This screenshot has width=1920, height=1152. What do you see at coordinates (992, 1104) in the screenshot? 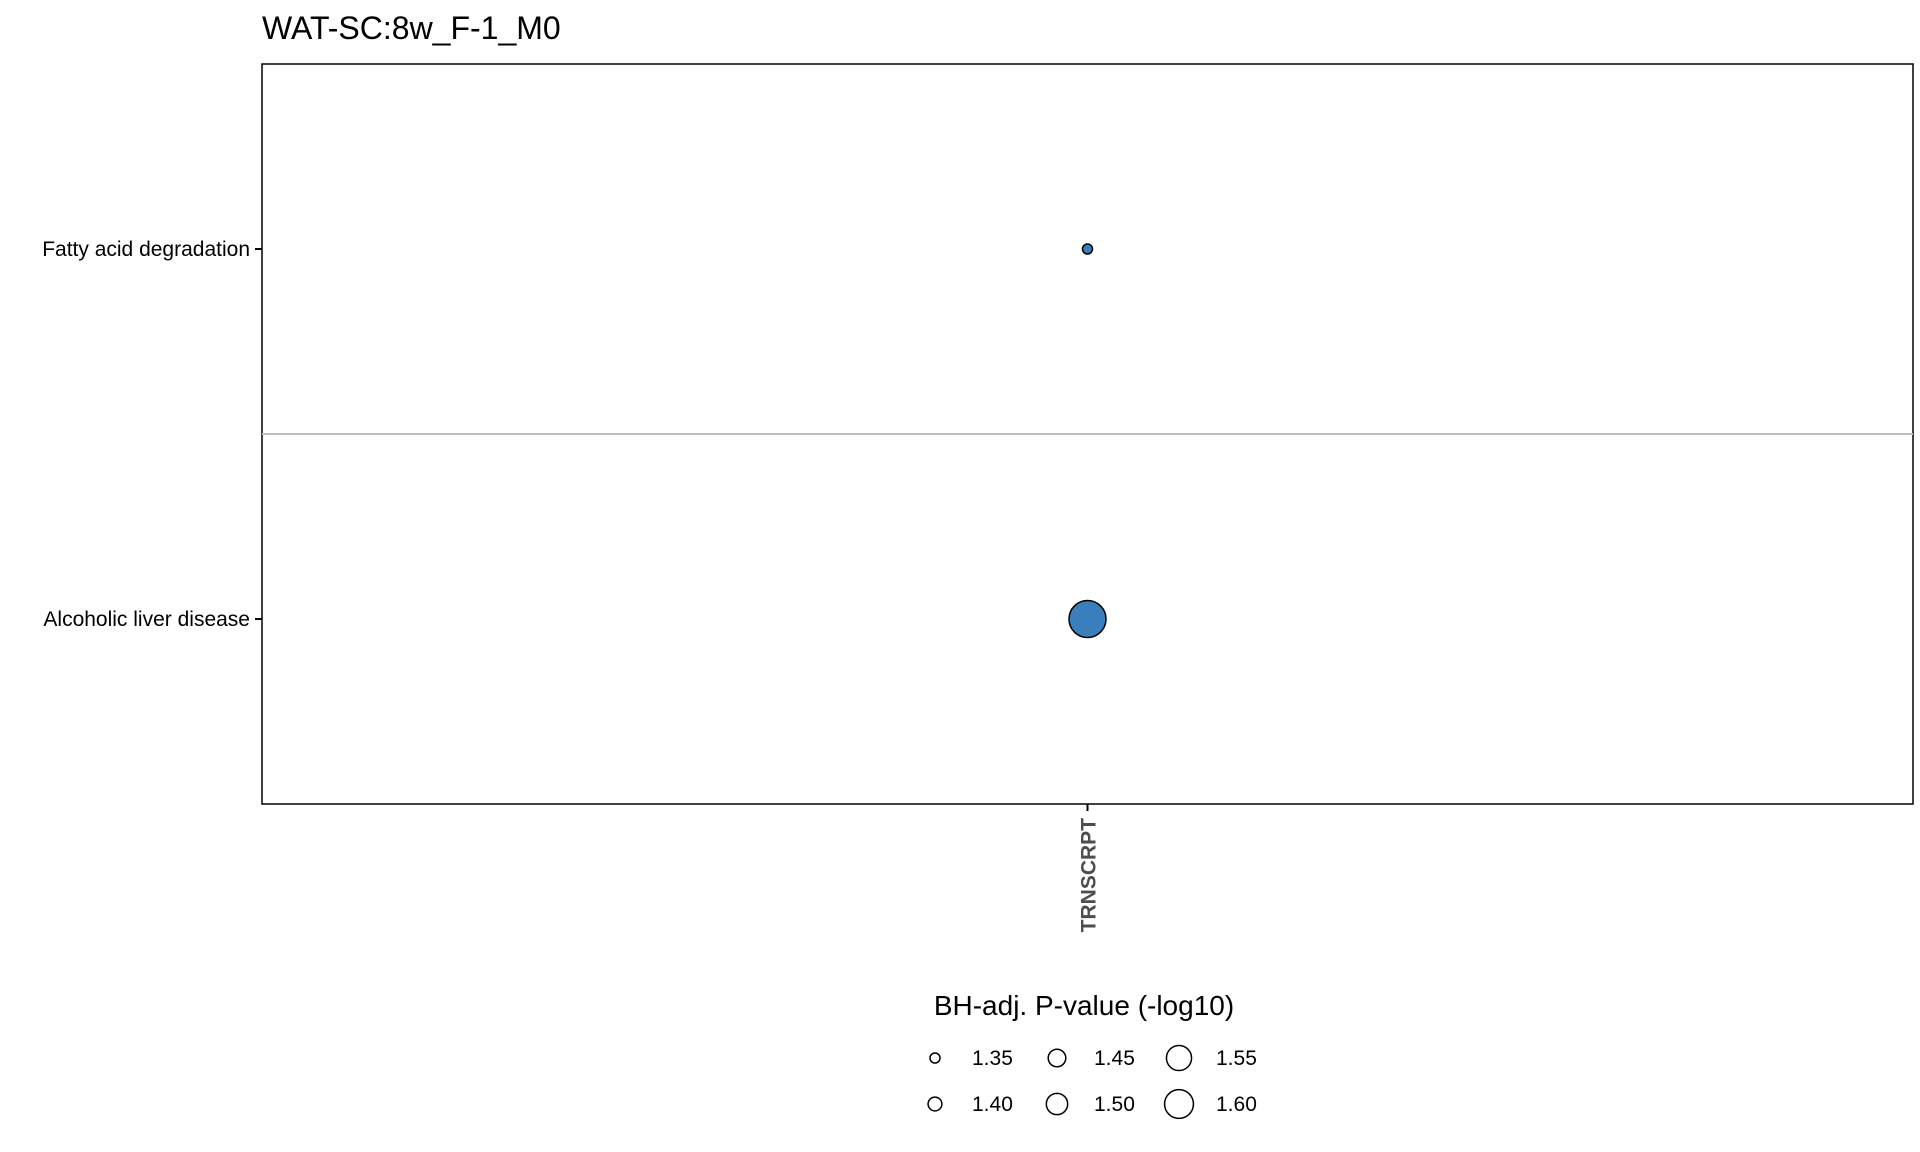
I see `legend-label: 1.40` at bounding box center [992, 1104].